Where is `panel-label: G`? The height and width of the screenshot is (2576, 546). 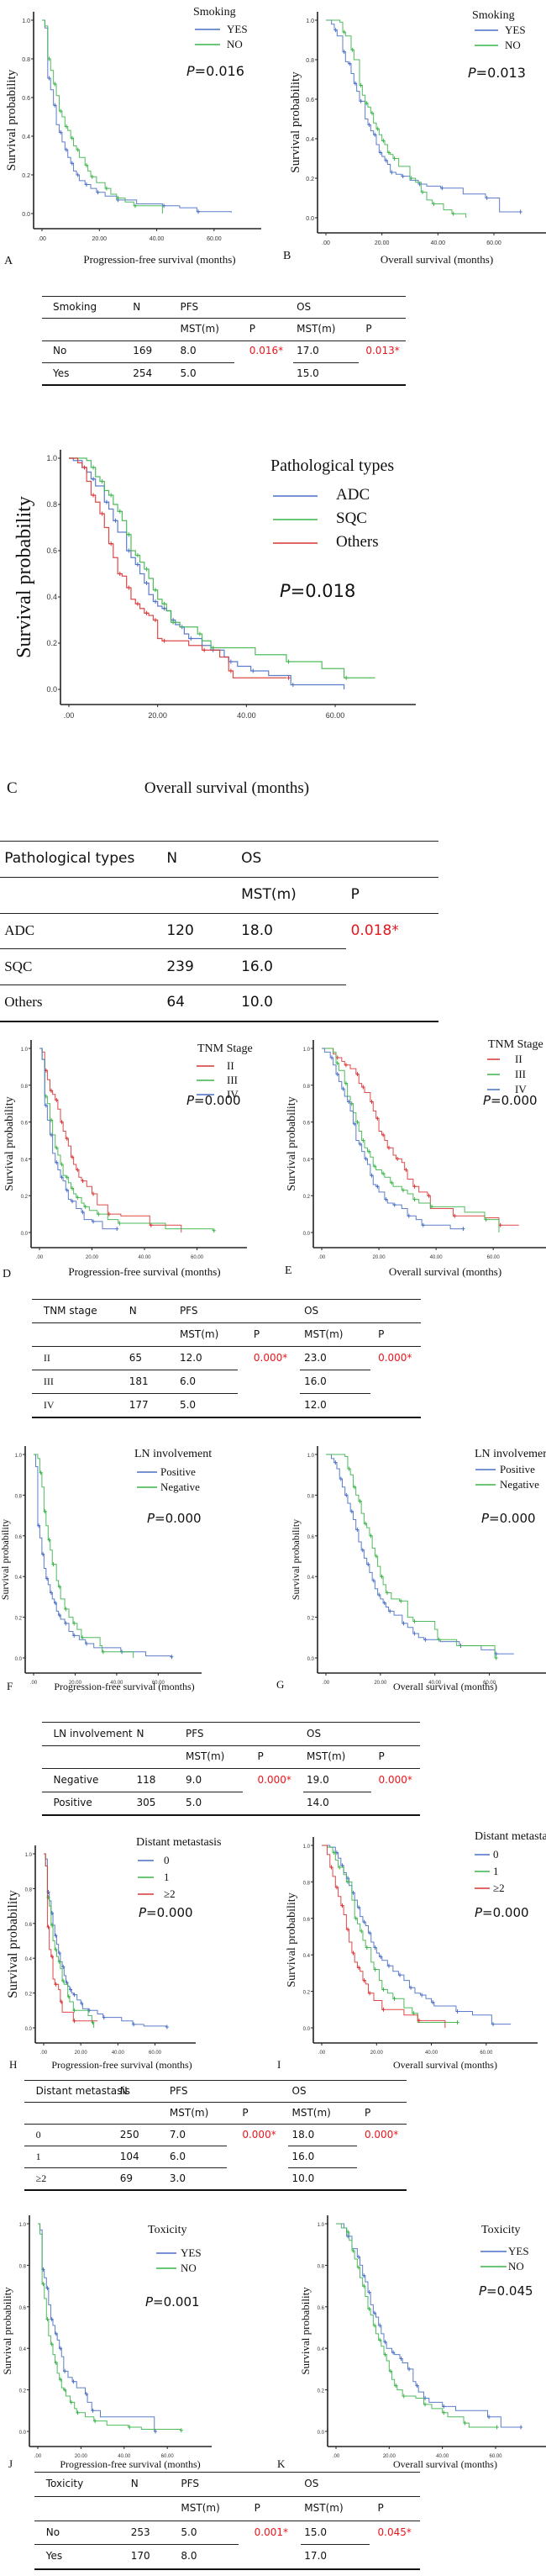 panel-label: G is located at coordinates (280, 1685).